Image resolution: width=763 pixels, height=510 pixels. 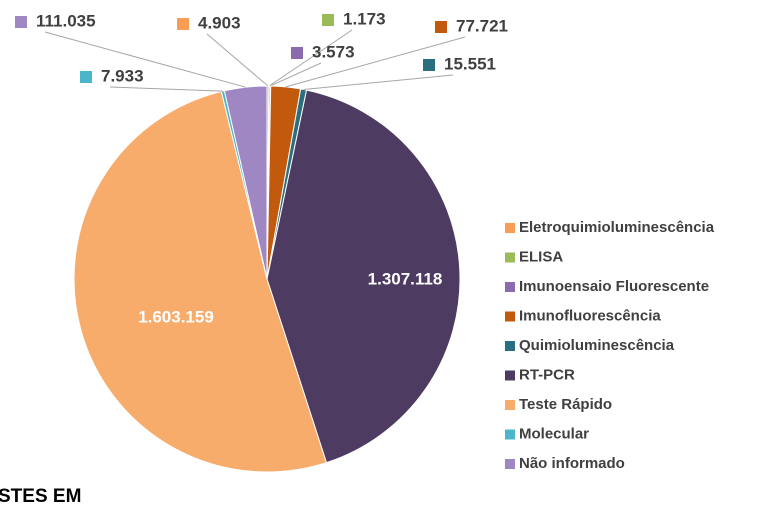 What do you see at coordinates (176, 316) in the screenshot?
I see `data-label: 1.603.159` at bounding box center [176, 316].